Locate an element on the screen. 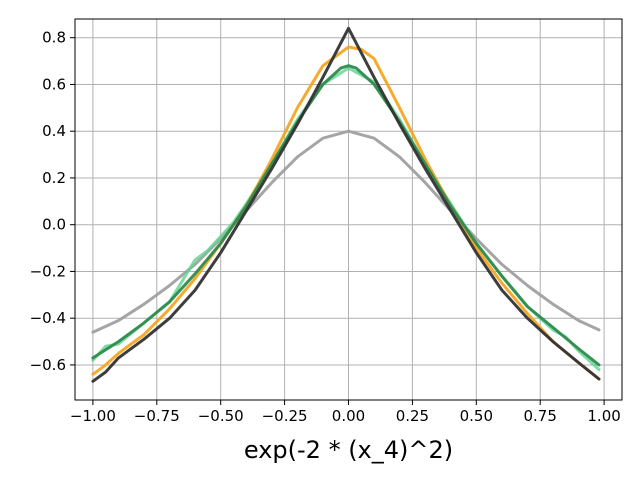  x-tick-label: 0.50 is located at coordinates (476, 416).